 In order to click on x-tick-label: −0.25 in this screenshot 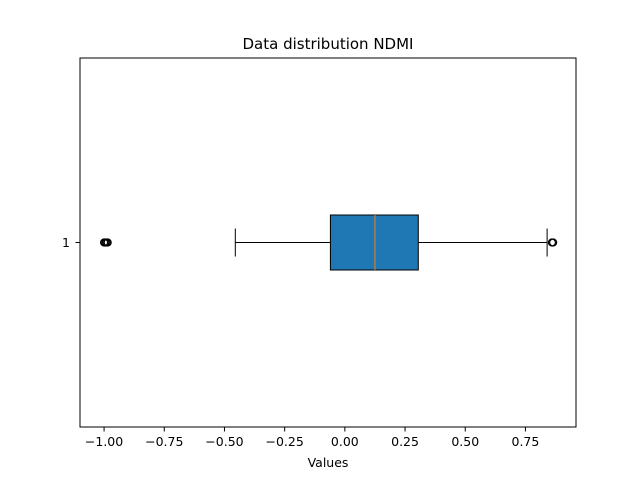, I will do `click(285, 441)`.